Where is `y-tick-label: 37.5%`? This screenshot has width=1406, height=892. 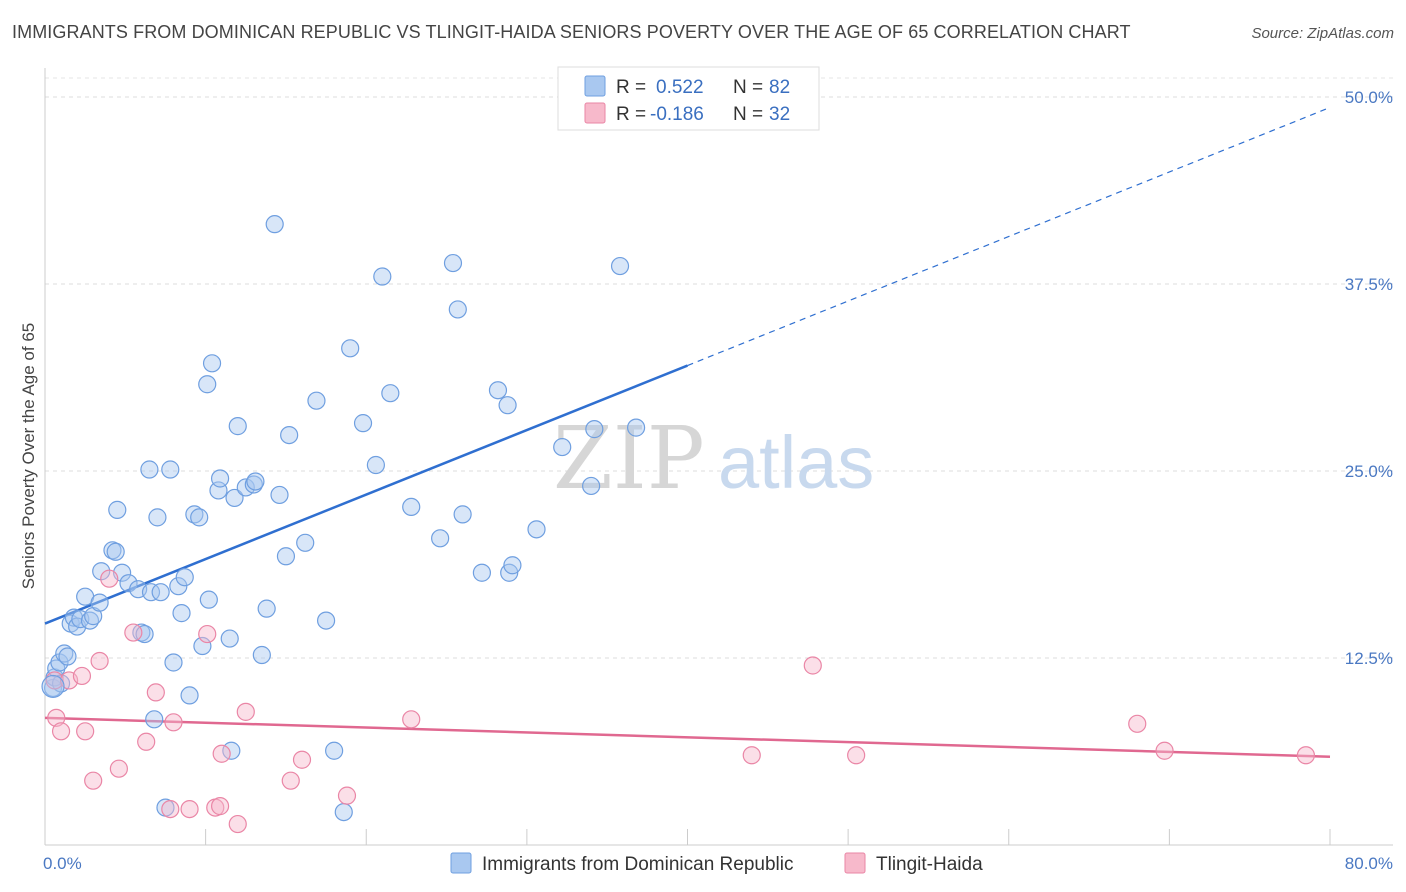
y-tick-label: 37.5% is located at coordinates (1369, 284).